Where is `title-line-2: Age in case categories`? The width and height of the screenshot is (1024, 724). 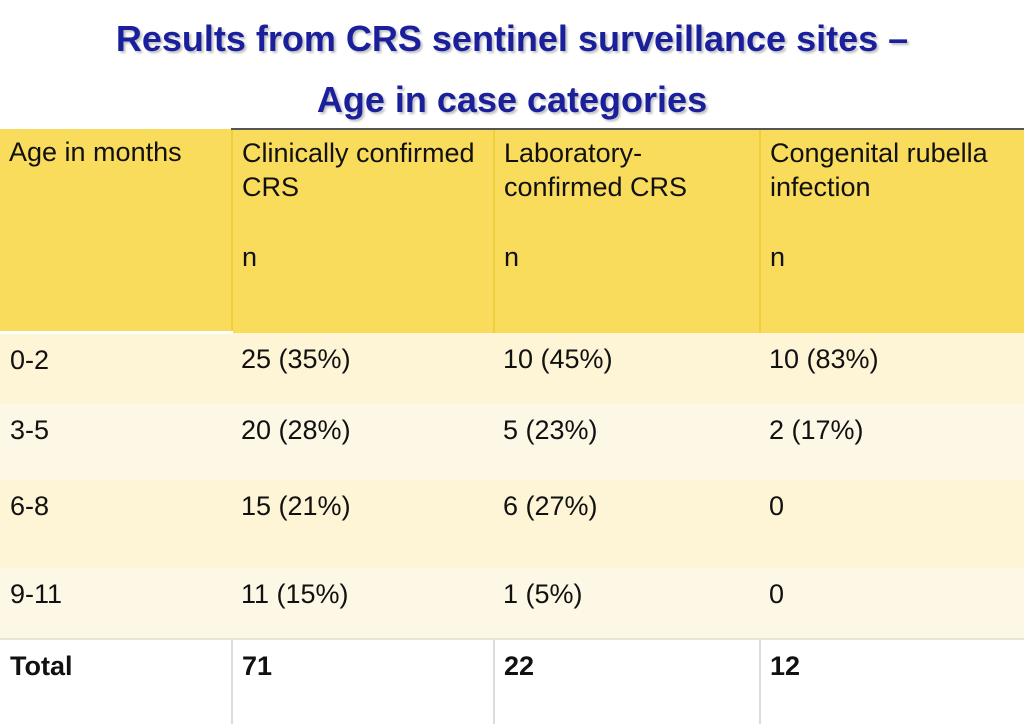
title-line-2: Age in case categories is located at coordinates (512, 99).